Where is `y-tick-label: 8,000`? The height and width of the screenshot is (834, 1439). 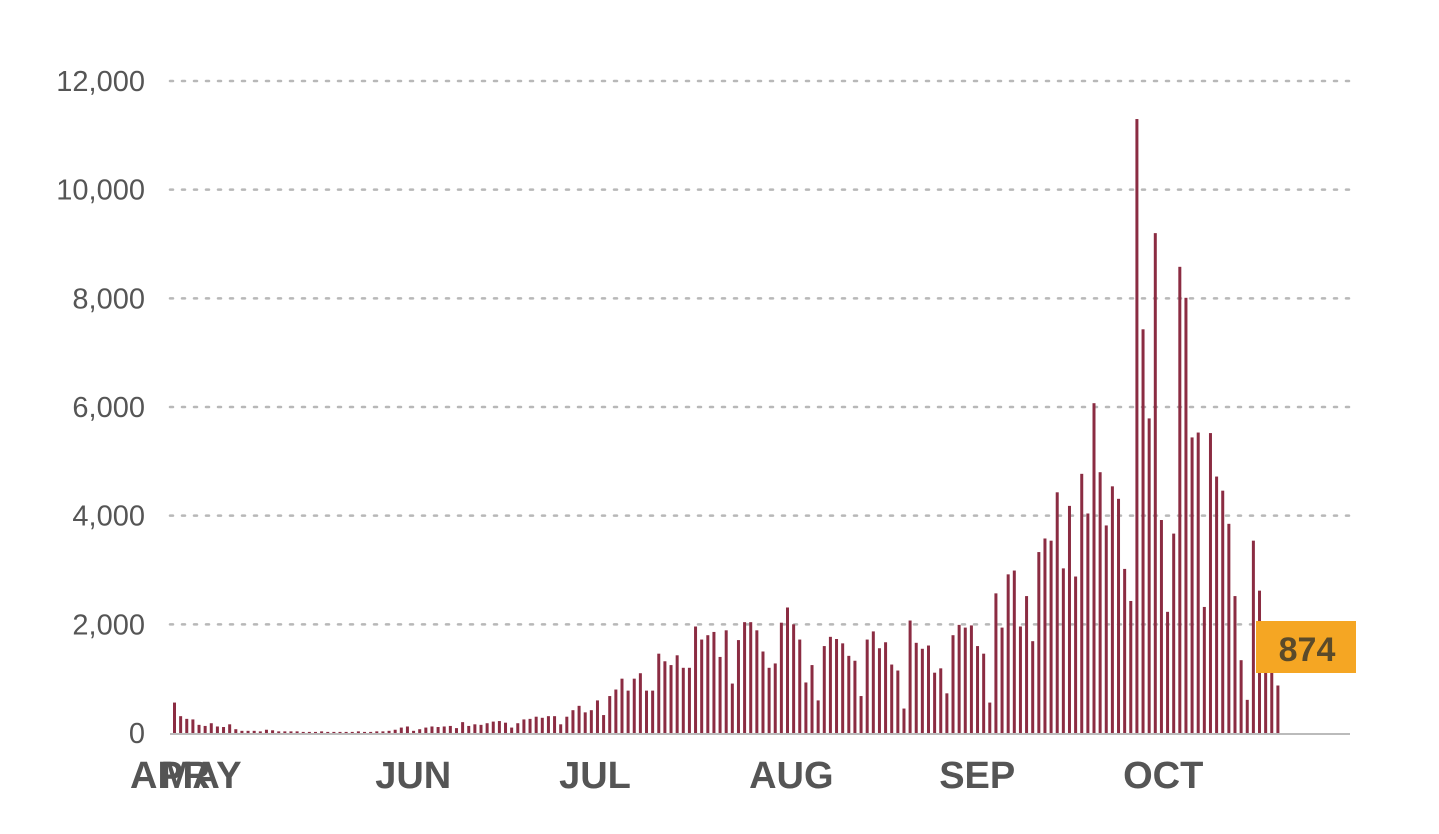
y-tick-label: 8,000 is located at coordinates (108, 299).